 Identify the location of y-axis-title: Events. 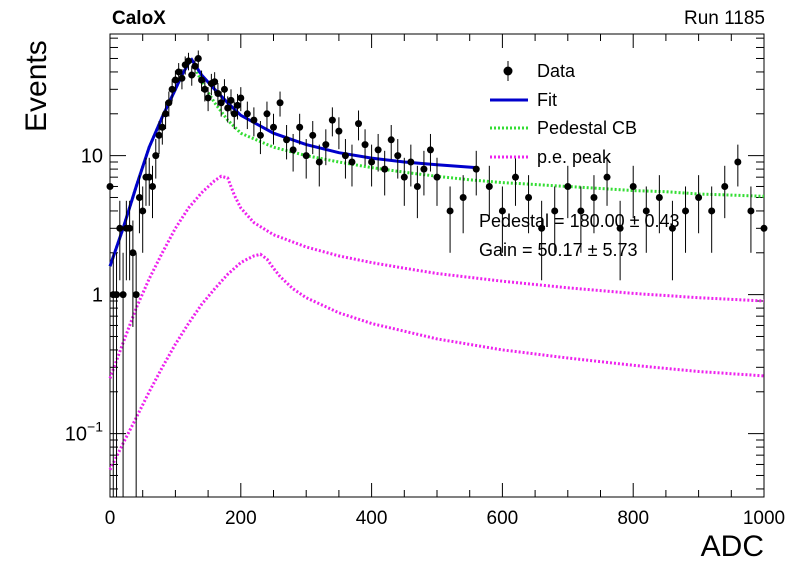
(36, 86).